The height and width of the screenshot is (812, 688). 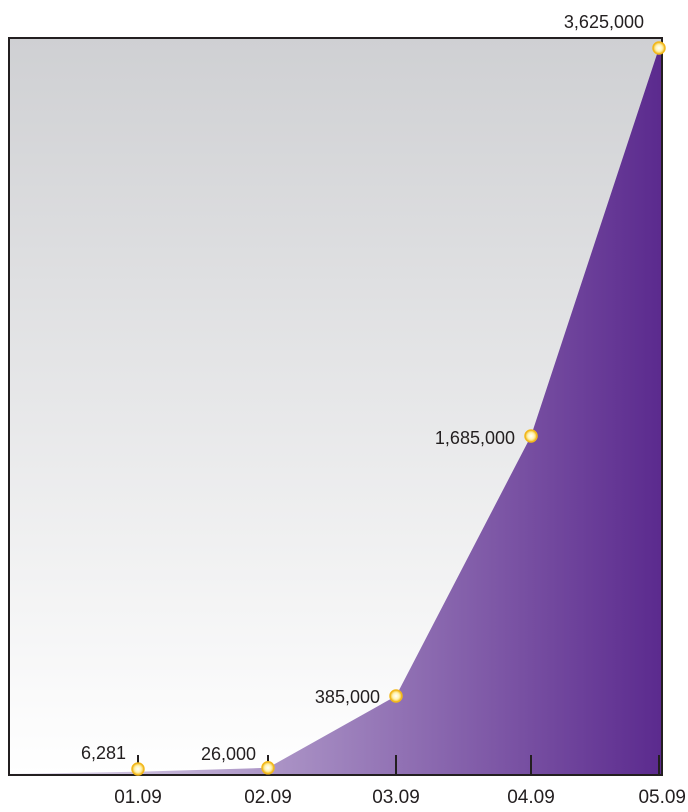 I want to click on data-label: 26,000, so click(x=228, y=754).